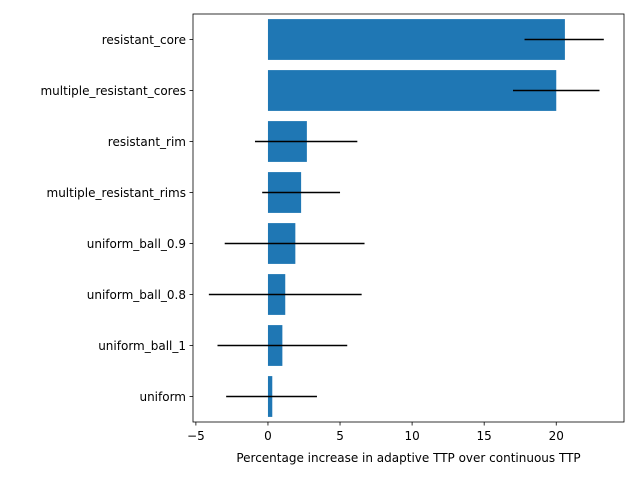  I want to click on y-tick-label: resistant_core, so click(144, 40).